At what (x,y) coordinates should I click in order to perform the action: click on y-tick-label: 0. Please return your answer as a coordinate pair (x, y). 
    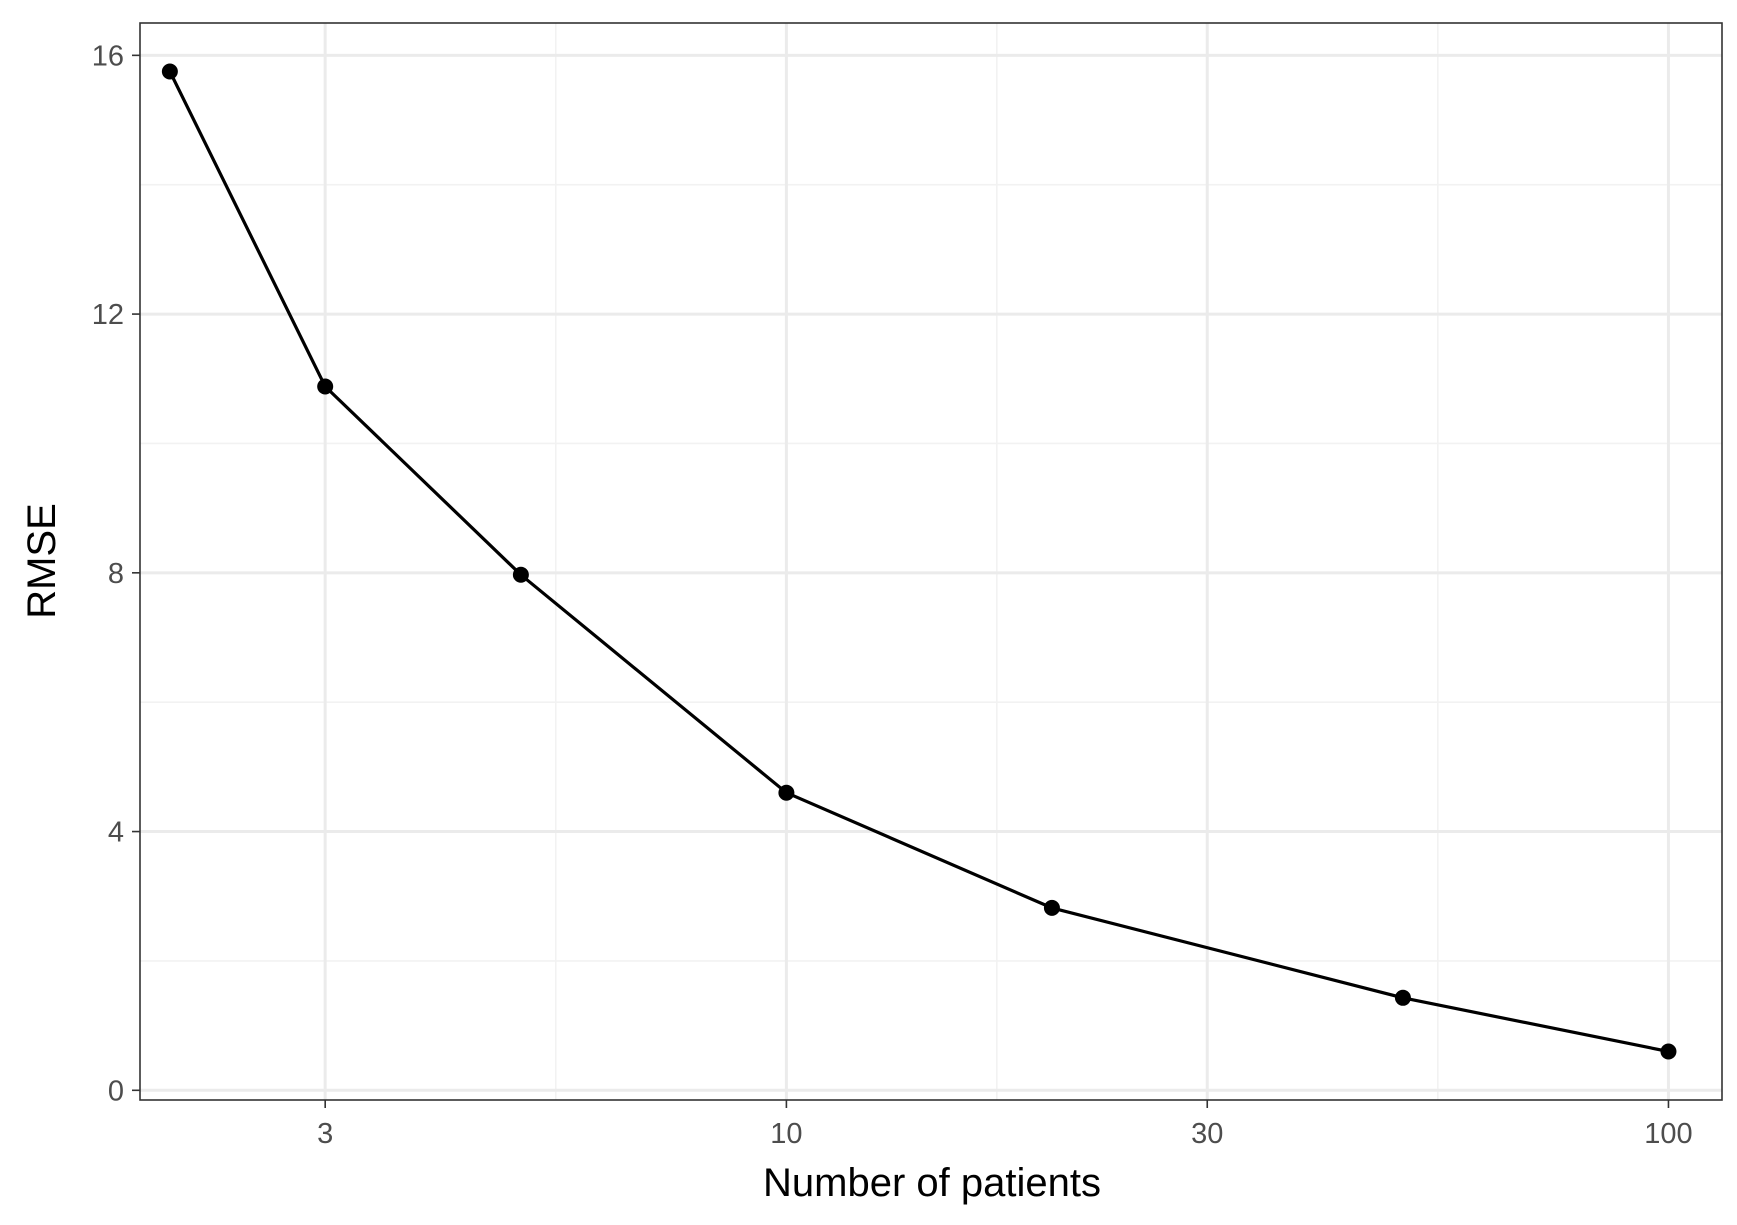
    Looking at the image, I should click on (116, 1091).